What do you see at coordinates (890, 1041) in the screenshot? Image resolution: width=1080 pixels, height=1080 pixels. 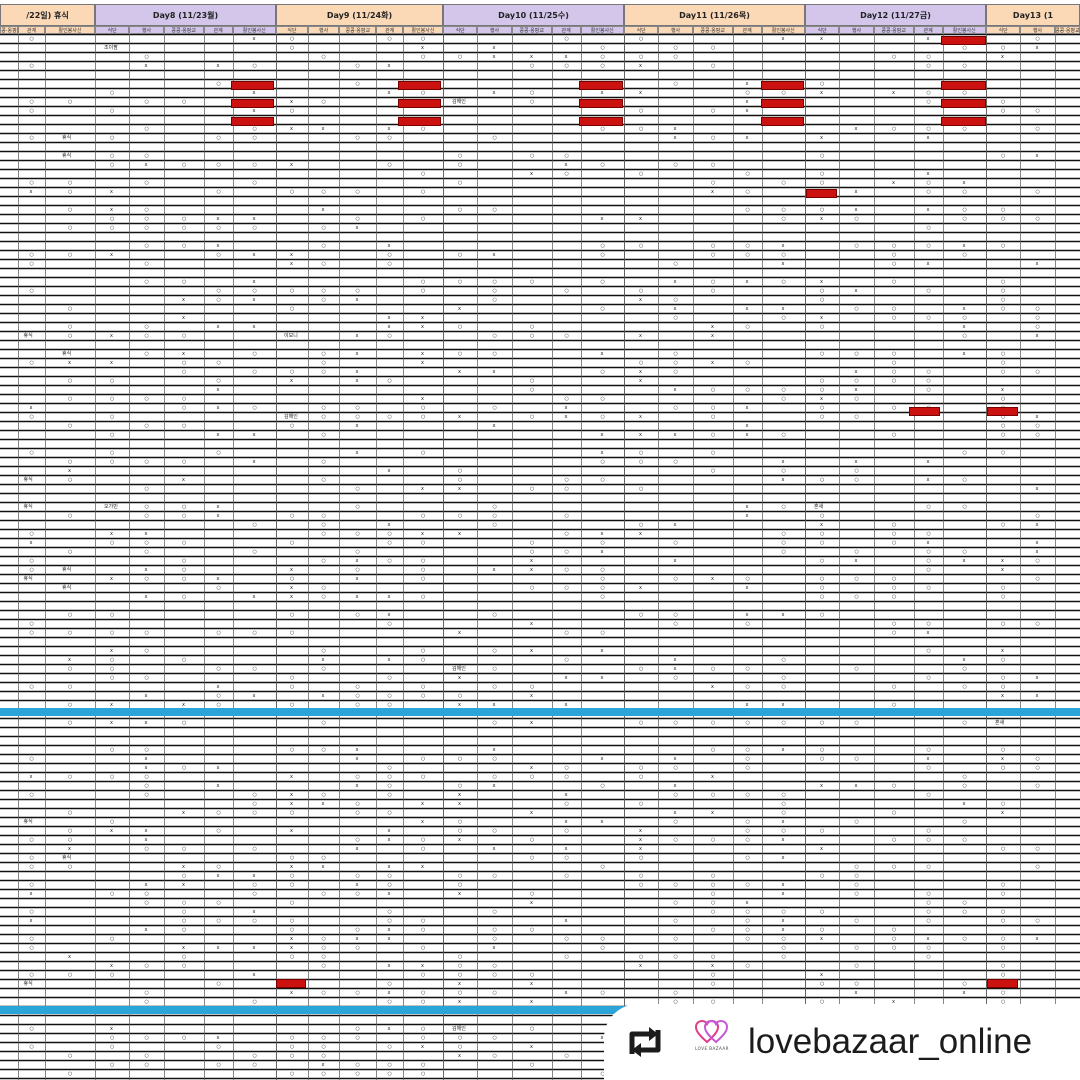 I see `account-handle: lovebazaar_online` at bounding box center [890, 1041].